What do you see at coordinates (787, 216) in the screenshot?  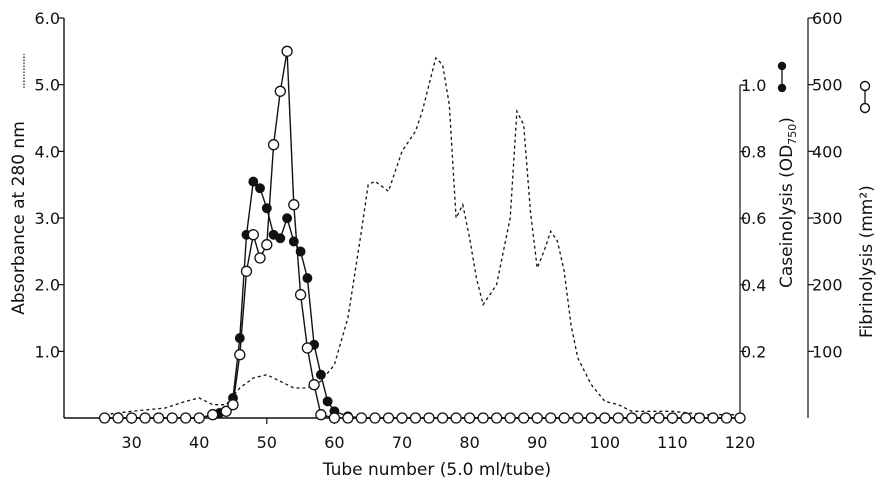 I see `caseinolysis-title-main: Caseinolysis (OD` at bounding box center [787, 216].